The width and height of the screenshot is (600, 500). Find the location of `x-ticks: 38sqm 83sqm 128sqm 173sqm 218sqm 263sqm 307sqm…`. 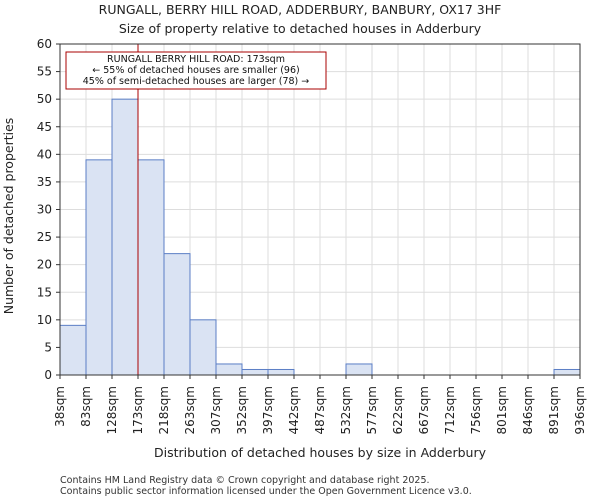

x-ticks: 38sqm 83sqm 128sqm 173sqm 218sqm 263sqm 307sqm… is located at coordinates (320, 404).